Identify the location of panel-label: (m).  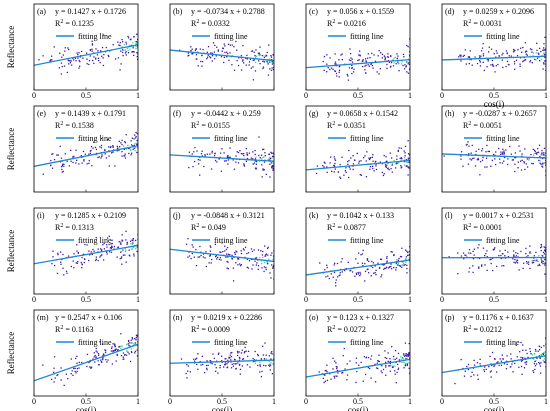
(43, 317).